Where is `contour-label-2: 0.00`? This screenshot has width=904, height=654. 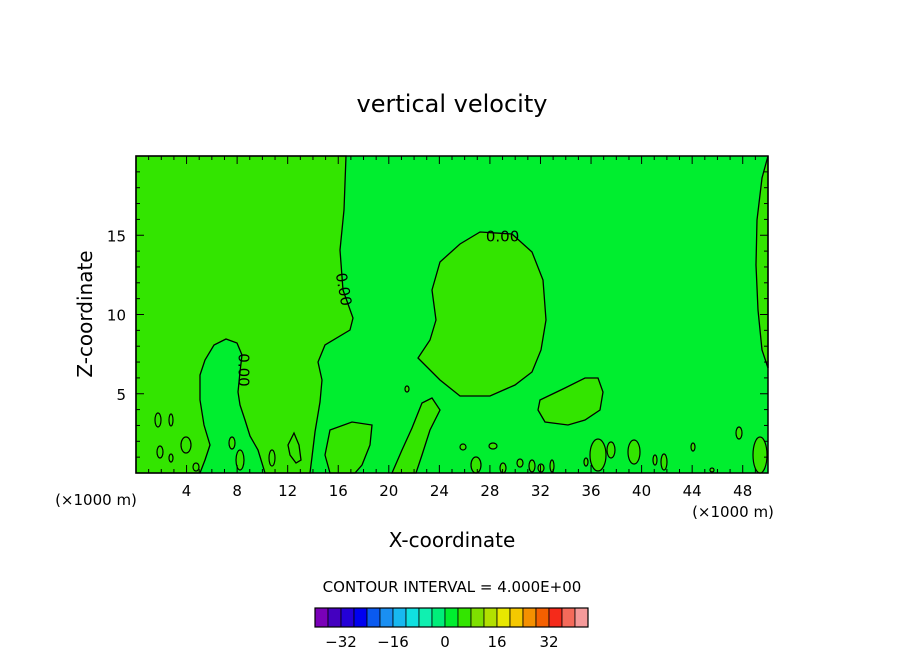
contour-label-2: 0.00 is located at coordinates (244, 369).